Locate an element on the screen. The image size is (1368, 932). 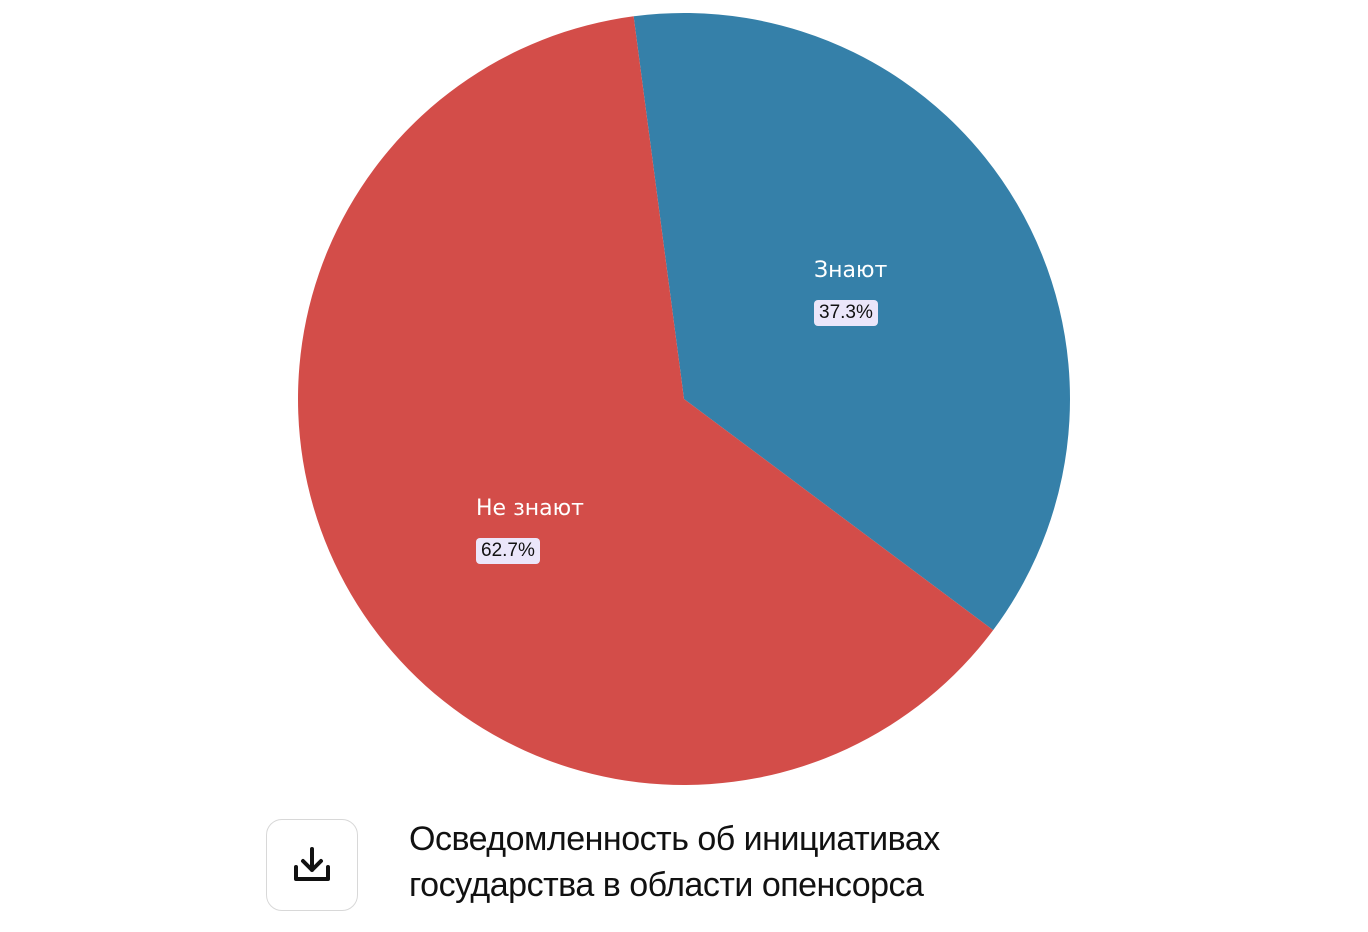
download-button is located at coordinates (312, 865).